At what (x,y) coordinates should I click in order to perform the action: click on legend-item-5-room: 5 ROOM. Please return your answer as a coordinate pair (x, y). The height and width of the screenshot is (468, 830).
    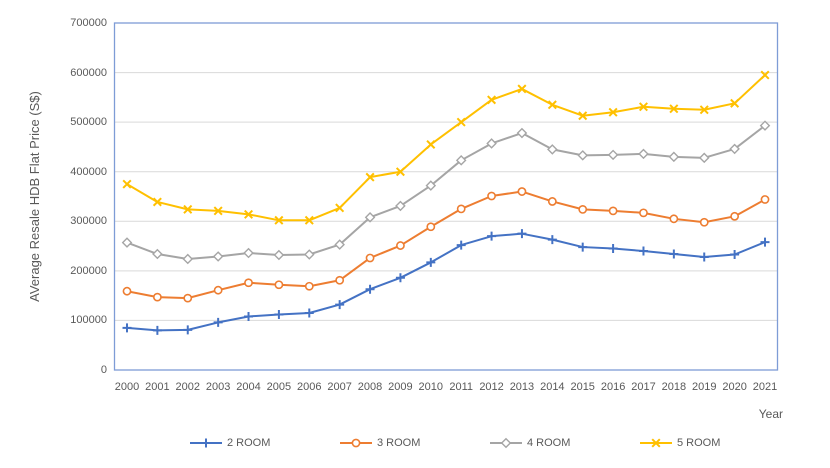
    Looking at the image, I should click on (715, 443).